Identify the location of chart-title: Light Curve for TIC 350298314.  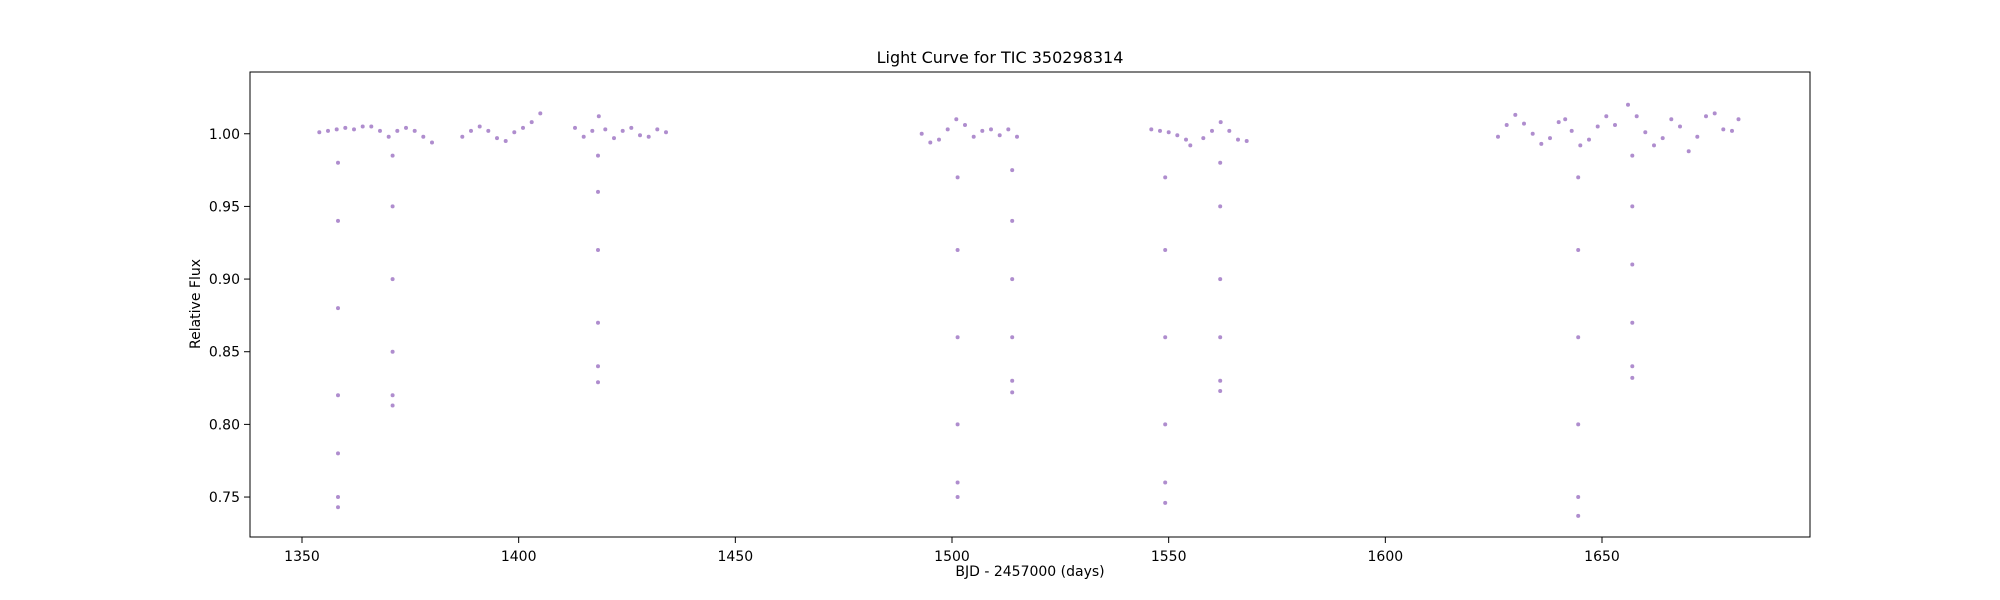
(1000, 57).